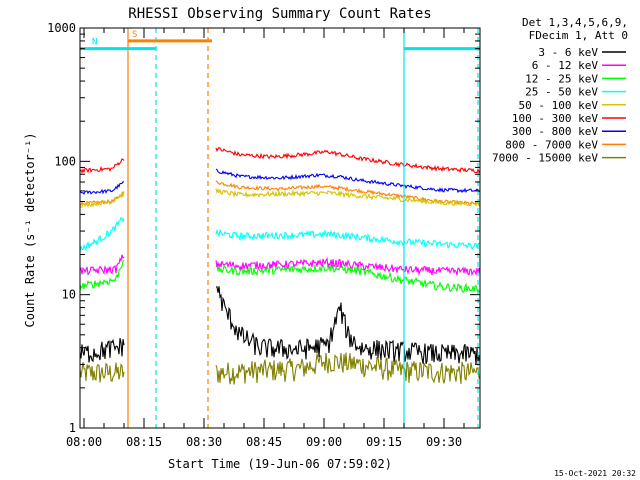  What do you see at coordinates (102, 265) in the screenshot?
I see `series-line-6-12-kev-seg1` at bounding box center [102, 265].